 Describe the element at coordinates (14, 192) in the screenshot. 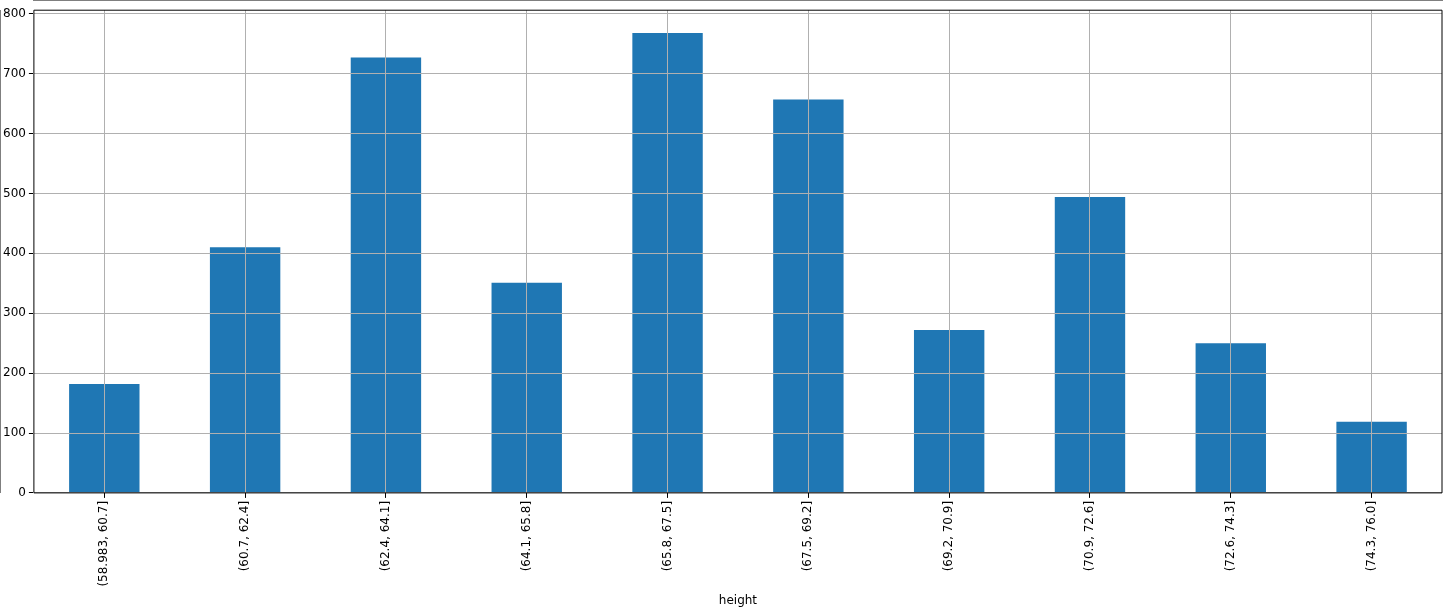

I see `y-tick-label: 500` at that location.